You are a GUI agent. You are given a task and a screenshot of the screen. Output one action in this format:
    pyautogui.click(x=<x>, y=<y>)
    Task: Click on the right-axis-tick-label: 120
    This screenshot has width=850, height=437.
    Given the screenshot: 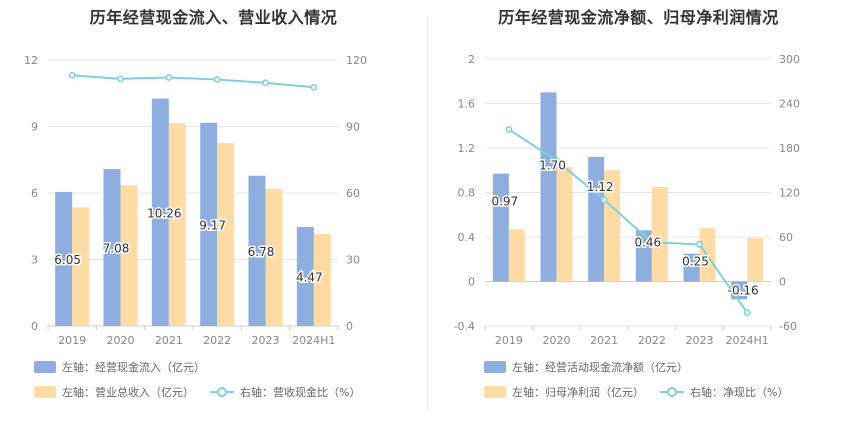 What is the action you would take?
    pyautogui.click(x=356, y=60)
    